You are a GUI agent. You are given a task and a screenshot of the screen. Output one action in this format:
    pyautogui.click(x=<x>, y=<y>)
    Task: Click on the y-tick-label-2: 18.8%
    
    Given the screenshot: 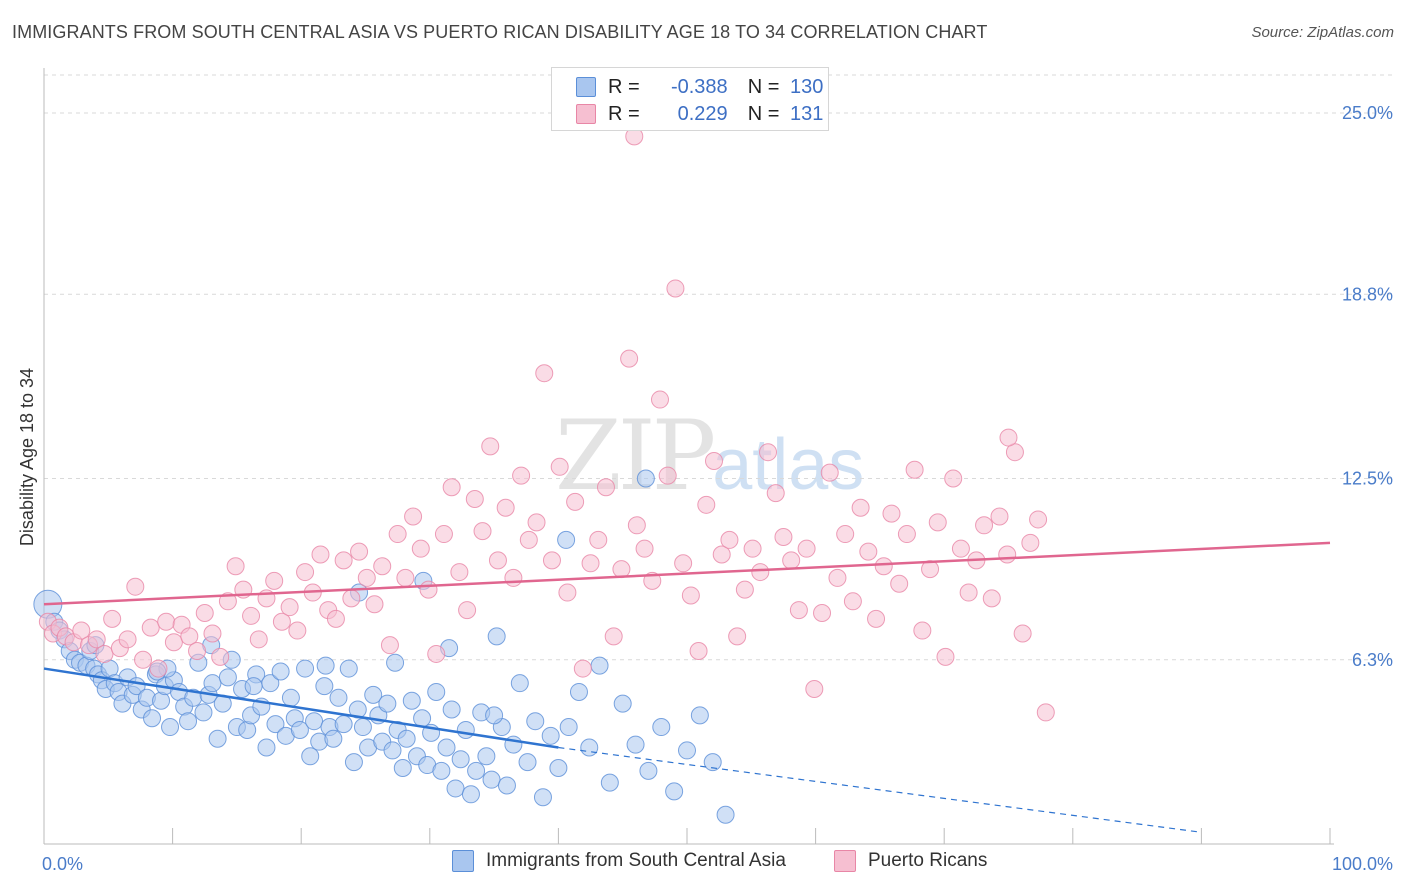 What is the action you would take?
    pyautogui.click(x=1367, y=294)
    